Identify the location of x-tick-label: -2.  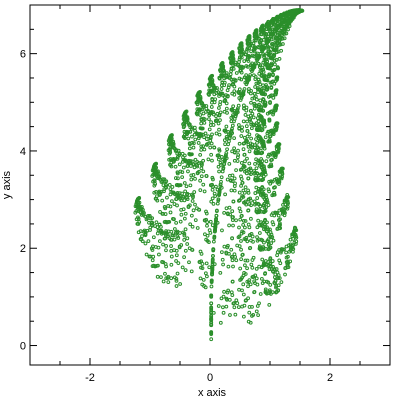
(90, 378).